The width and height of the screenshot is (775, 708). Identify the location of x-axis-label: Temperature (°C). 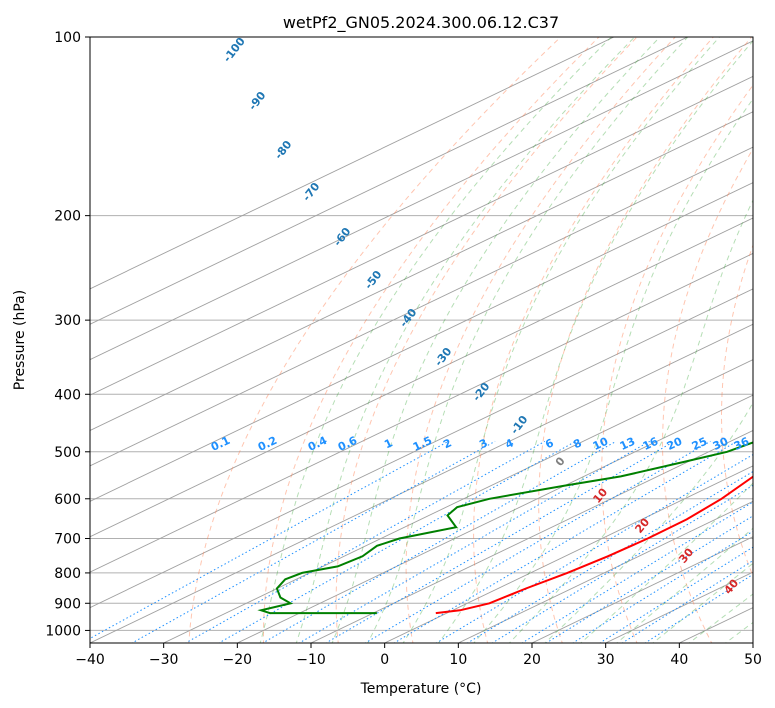
(421, 689).